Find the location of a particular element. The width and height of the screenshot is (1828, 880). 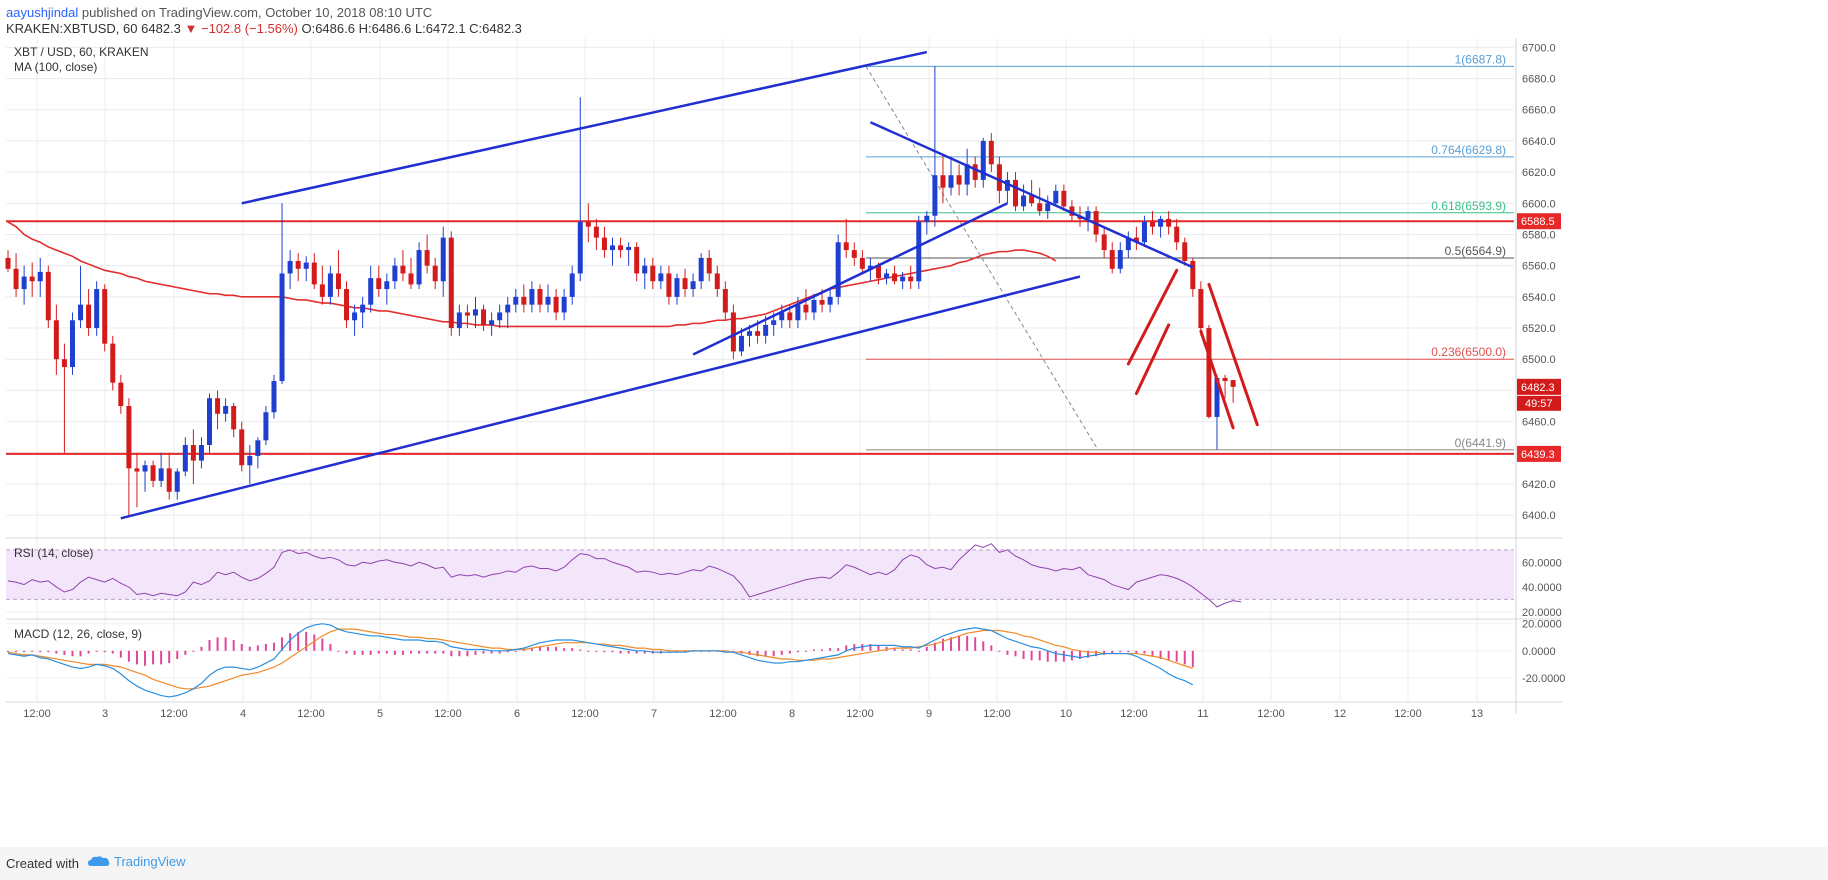

fib-level-label: 0.618(6593.9) is located at coordinates (1468, 206).